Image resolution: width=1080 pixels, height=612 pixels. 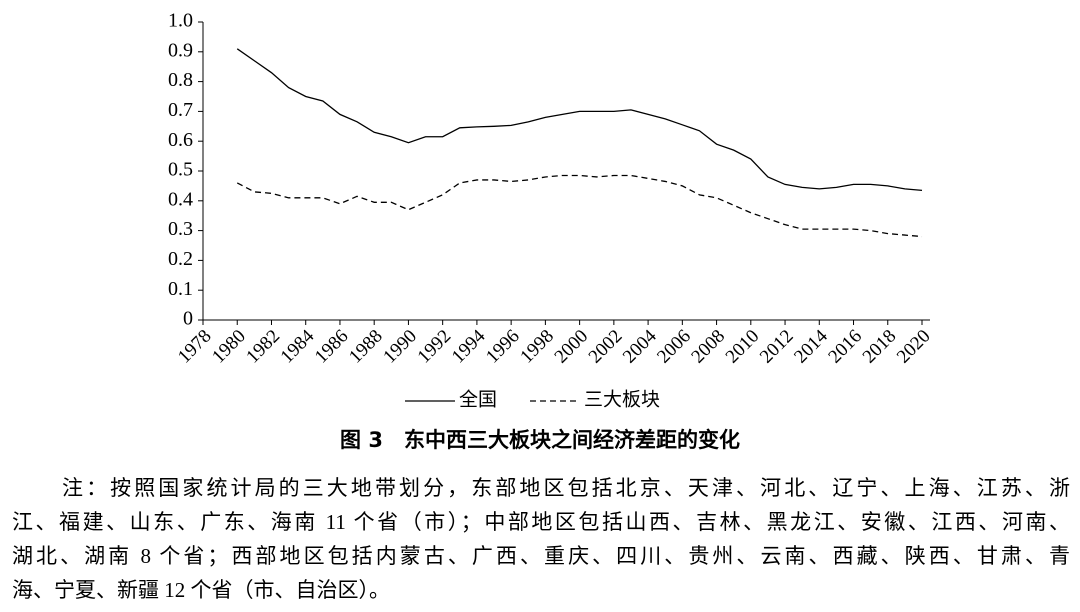 I want to click on x-tick-label: 1978, so click(x=195, y=347).